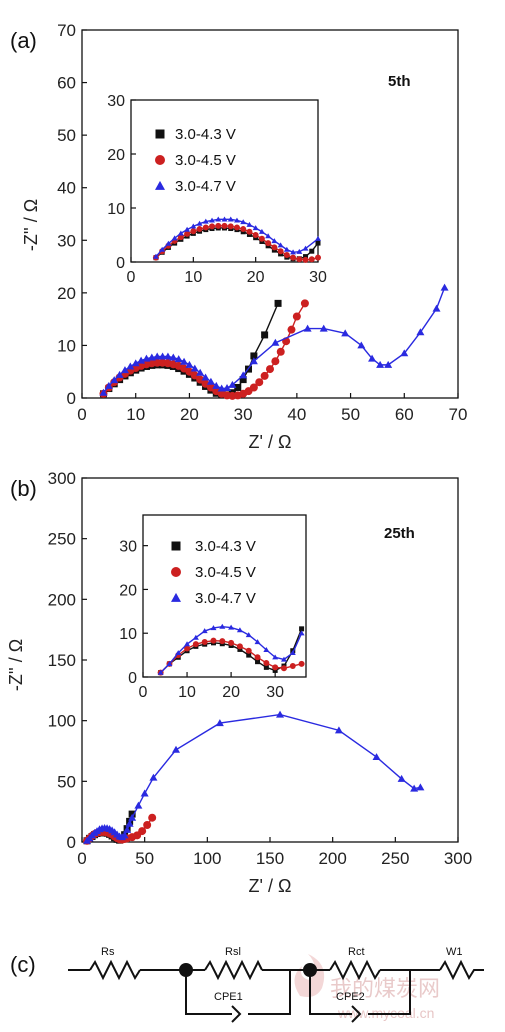 This screenshot has width=505, height=1032. What do you see at coordinates (243, 414) in the screenshot?
I see `a-main-xtick-label: 30` at bounding box center [243, 414].